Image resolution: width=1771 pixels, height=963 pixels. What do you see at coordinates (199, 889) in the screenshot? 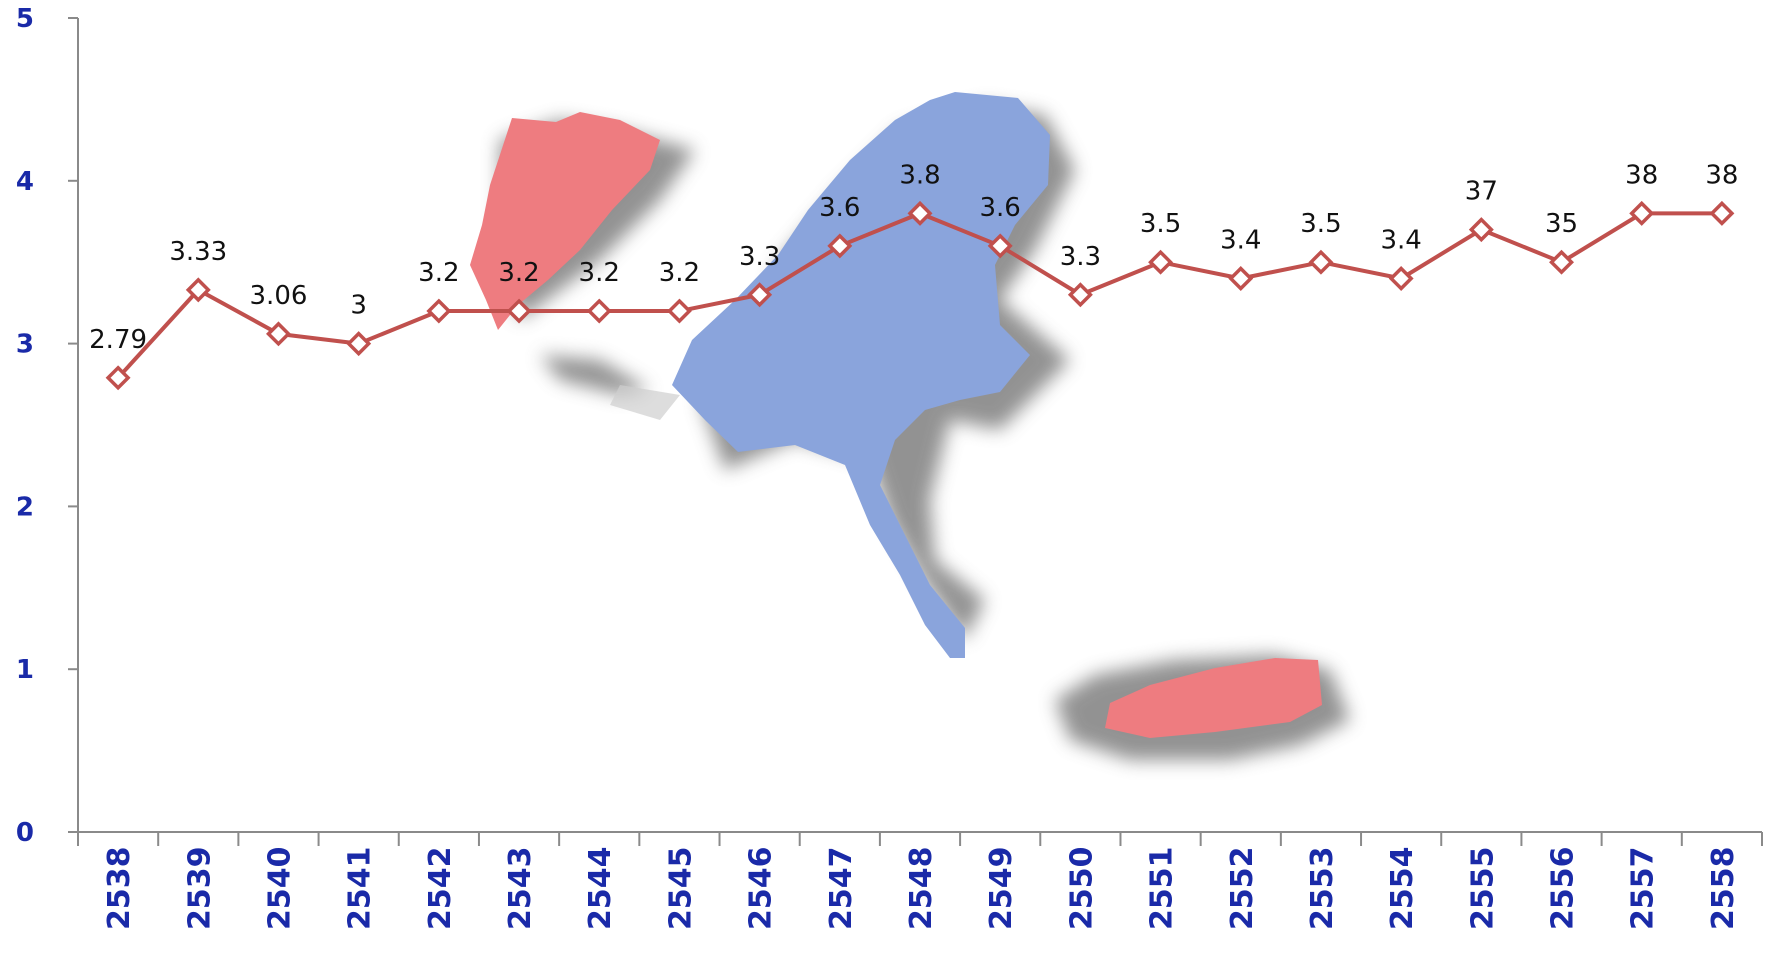
I see `x-tick-label: 2539` at bounding box center [199, 889].